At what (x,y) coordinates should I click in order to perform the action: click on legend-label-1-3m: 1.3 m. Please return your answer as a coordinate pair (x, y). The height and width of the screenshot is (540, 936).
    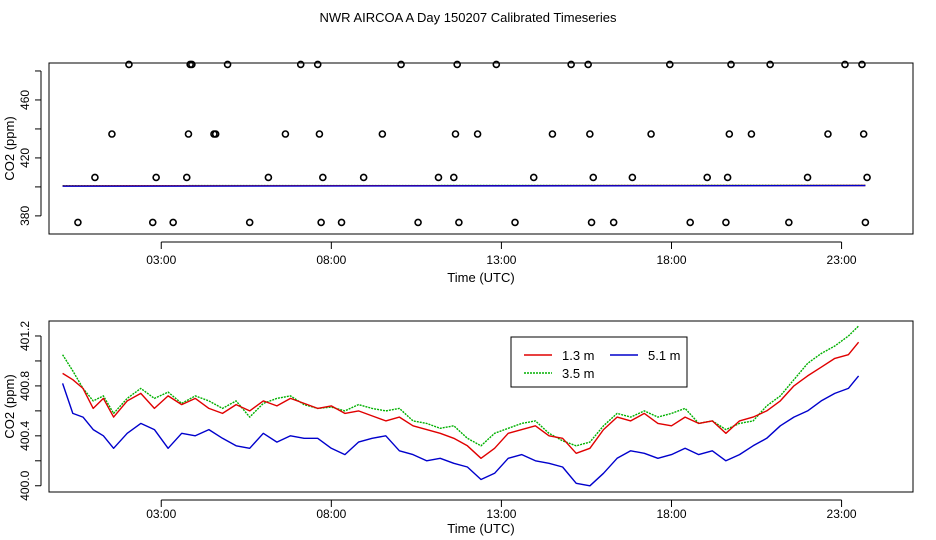
    Looking at the image, I should click on (578, 355).